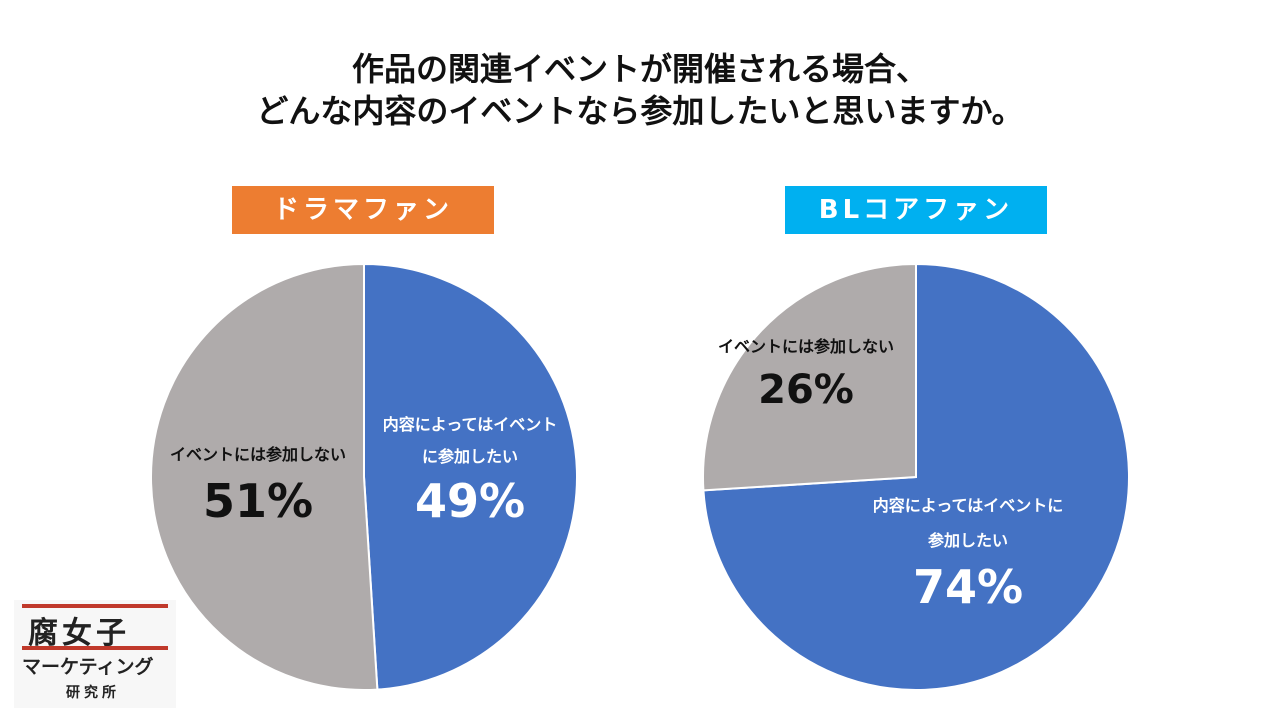  I want to click on pie-0-slice-1-pct: 51%, so click(258, 501).